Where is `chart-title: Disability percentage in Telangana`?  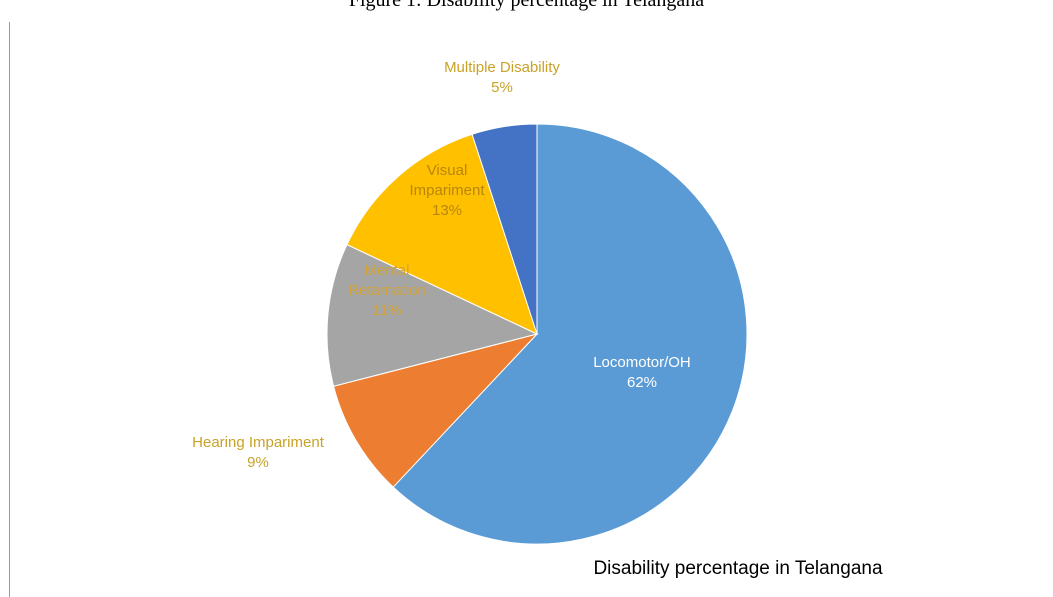
chart-title: Disability percentage in Telangana is located at coordinates (737, 568).